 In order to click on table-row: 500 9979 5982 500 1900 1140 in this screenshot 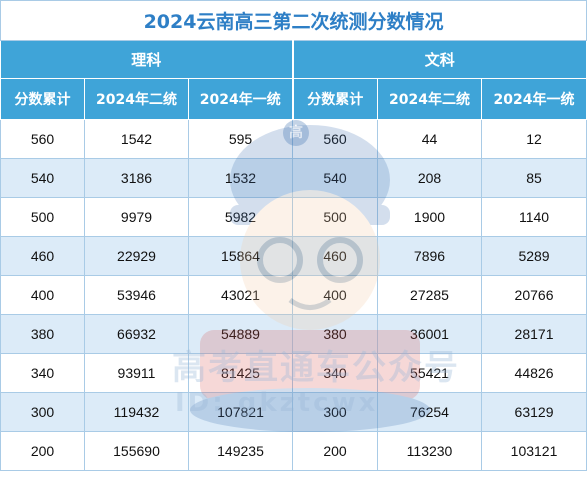, I will do `click(293, 217)`.